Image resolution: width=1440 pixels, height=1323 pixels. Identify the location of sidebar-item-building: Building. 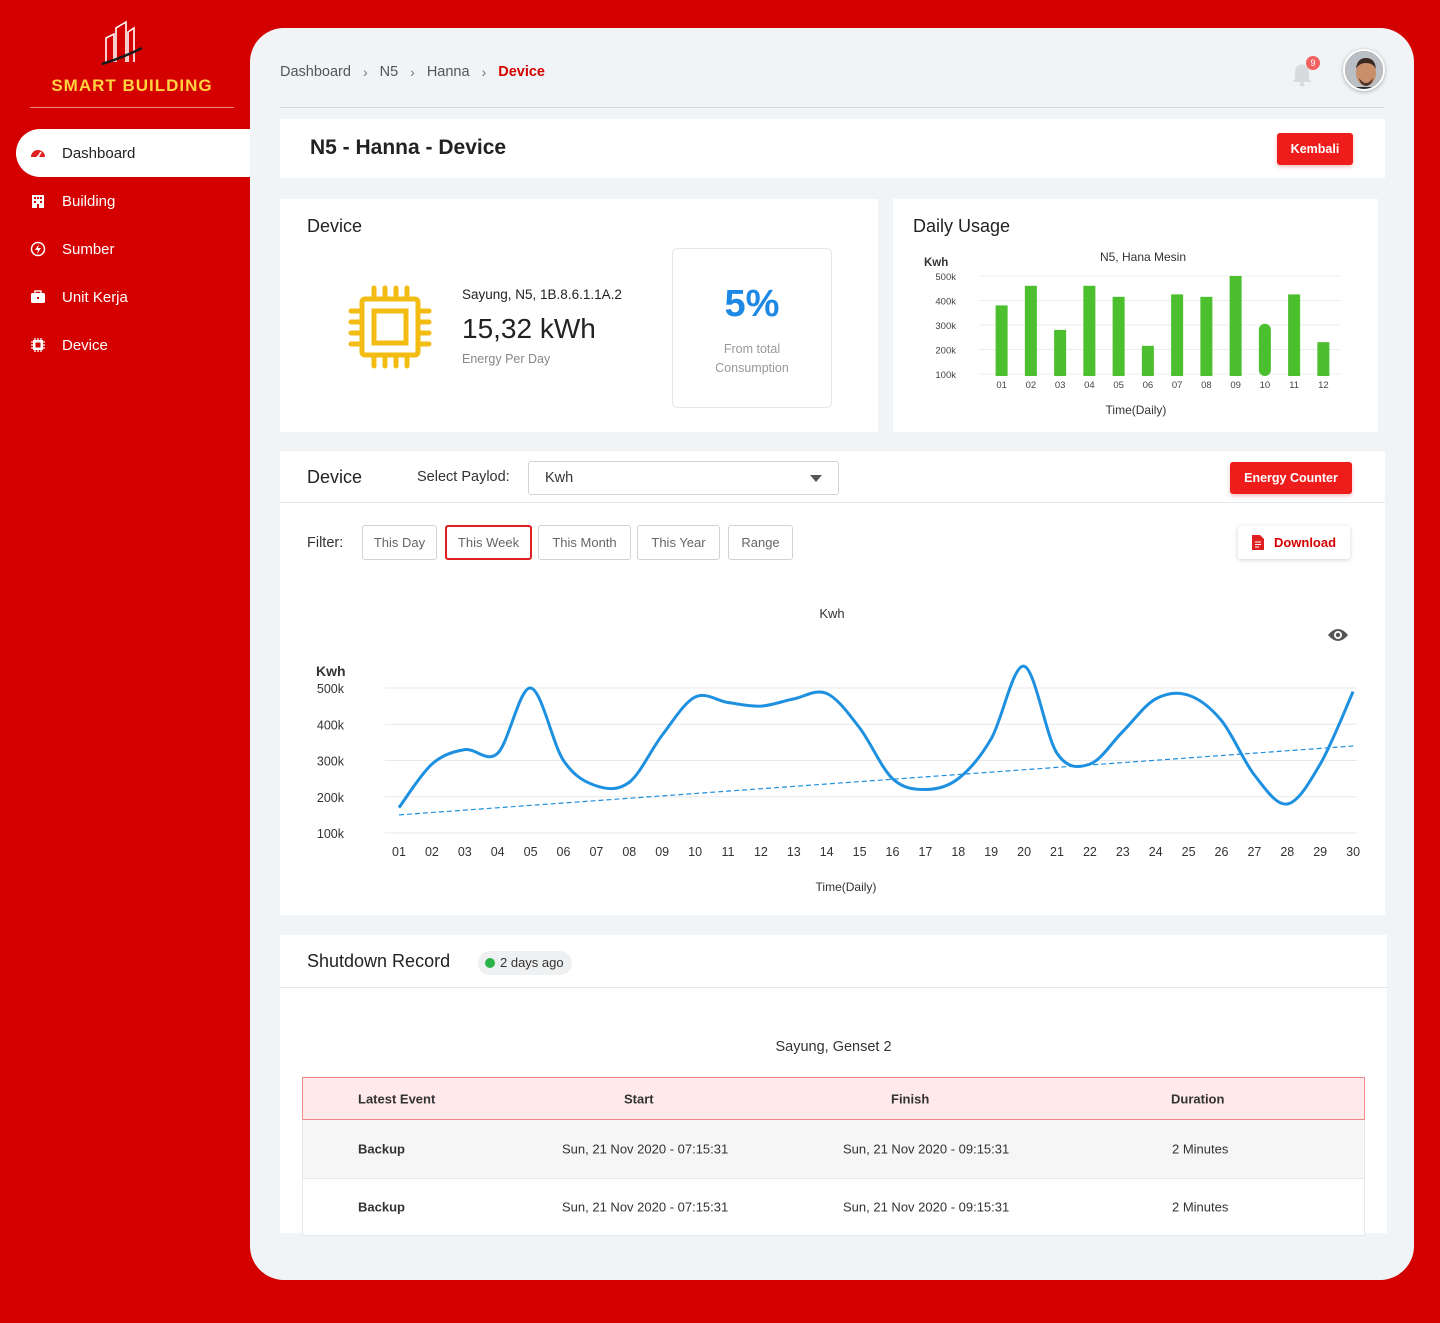
(133, 201).